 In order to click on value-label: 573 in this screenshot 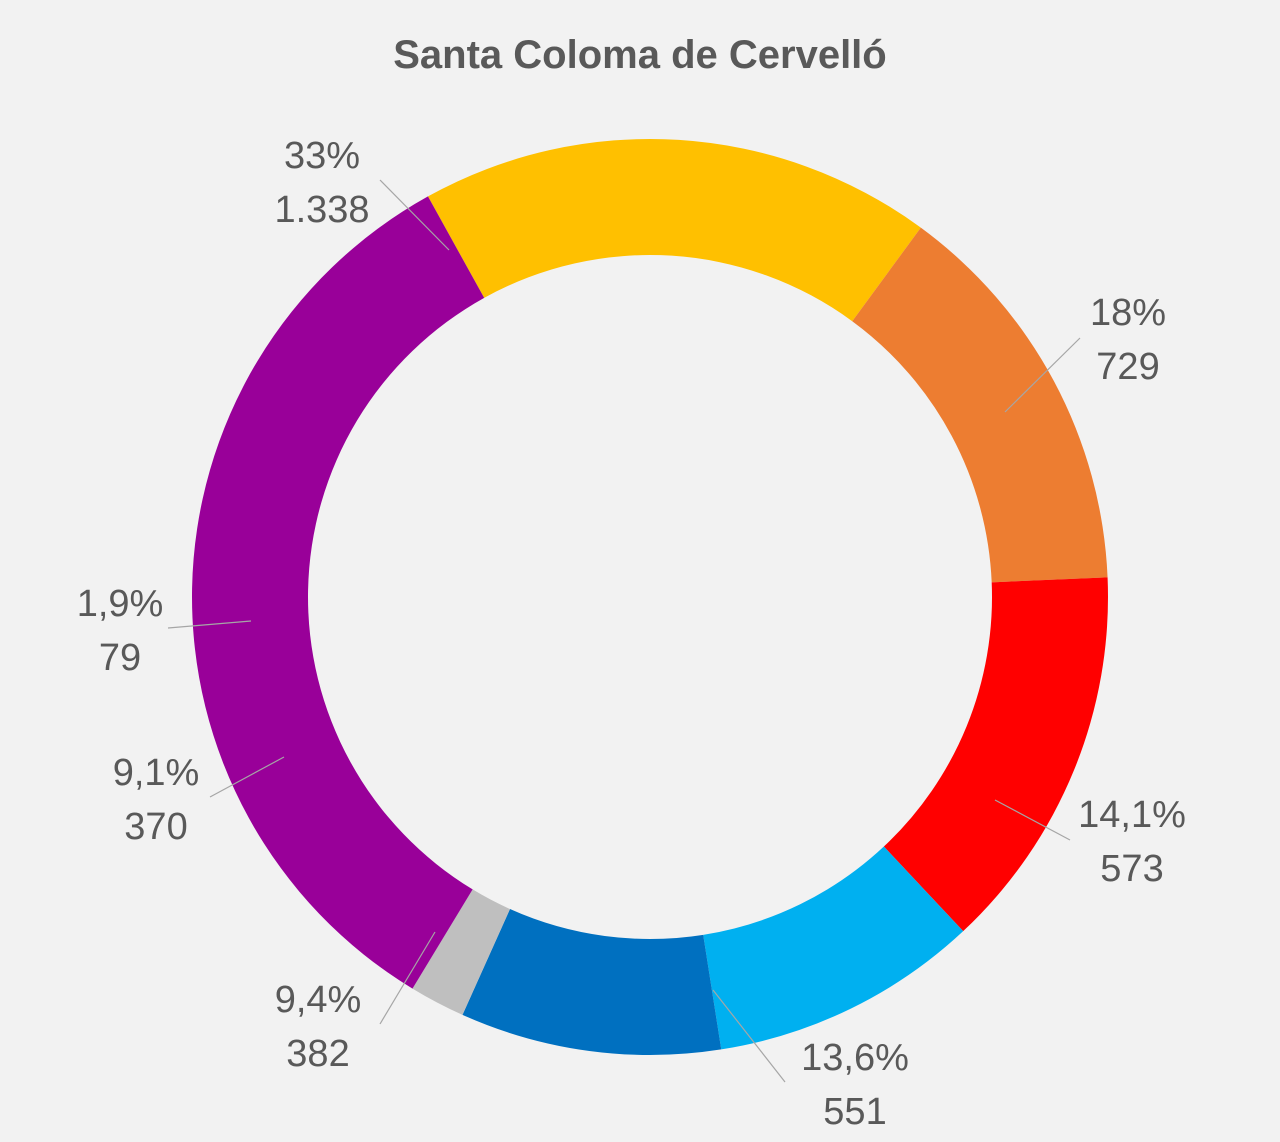, I will do `click(1131, 869)`.